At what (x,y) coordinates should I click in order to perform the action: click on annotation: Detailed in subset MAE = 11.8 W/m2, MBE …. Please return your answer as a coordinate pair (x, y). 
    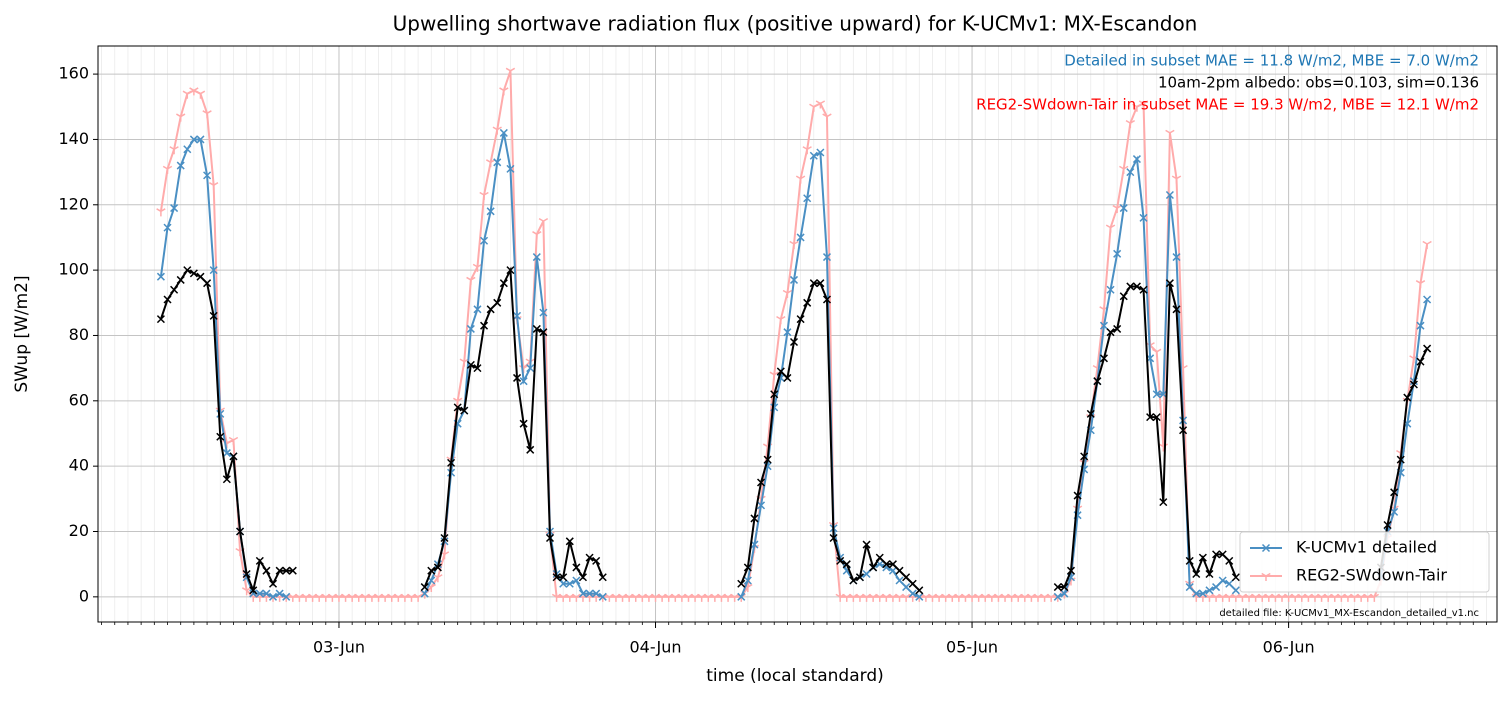
    Looking at the image, I should click on (1271, 61).